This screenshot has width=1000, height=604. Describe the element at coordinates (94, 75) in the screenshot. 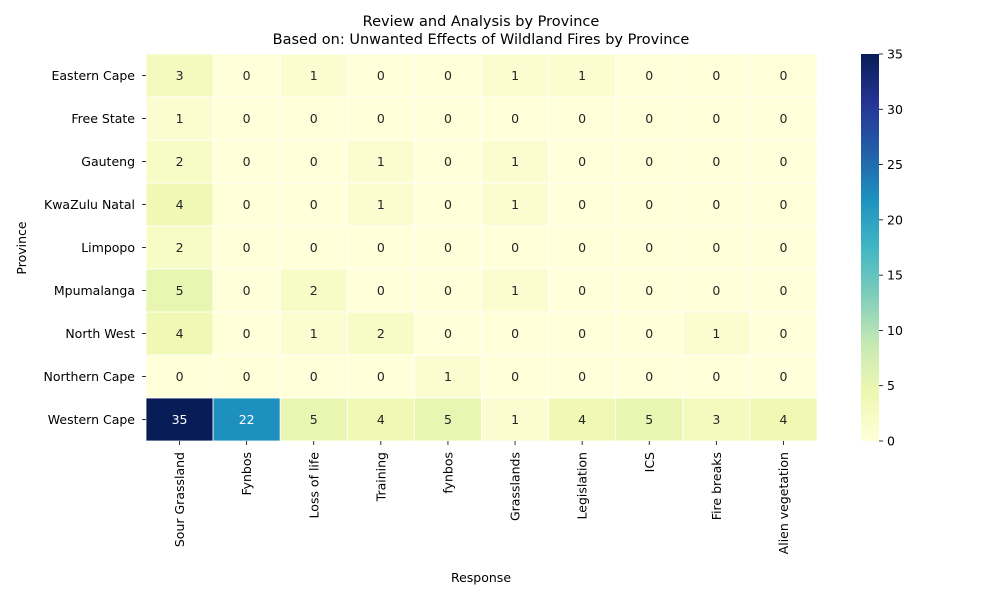

I see `y-tick-label: Eastern Cape` at that location.